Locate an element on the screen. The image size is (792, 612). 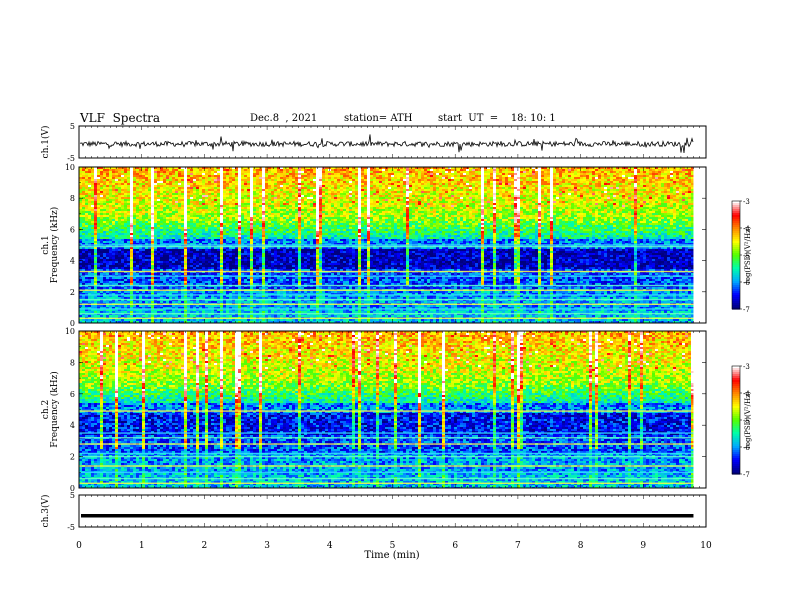
ch3-waveform-panel is located at coordinates (392, 511).